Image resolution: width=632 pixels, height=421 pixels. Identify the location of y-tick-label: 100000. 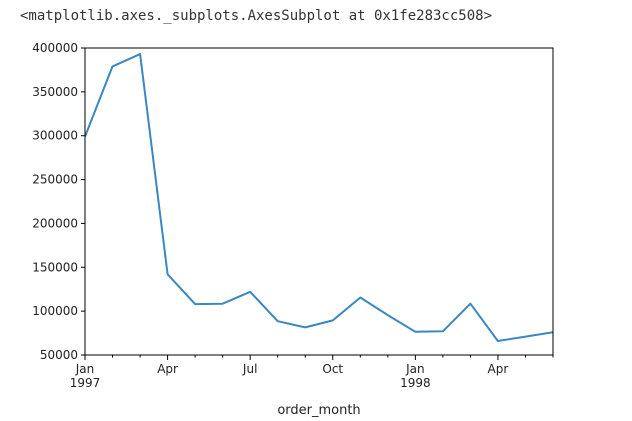
(55, 311).